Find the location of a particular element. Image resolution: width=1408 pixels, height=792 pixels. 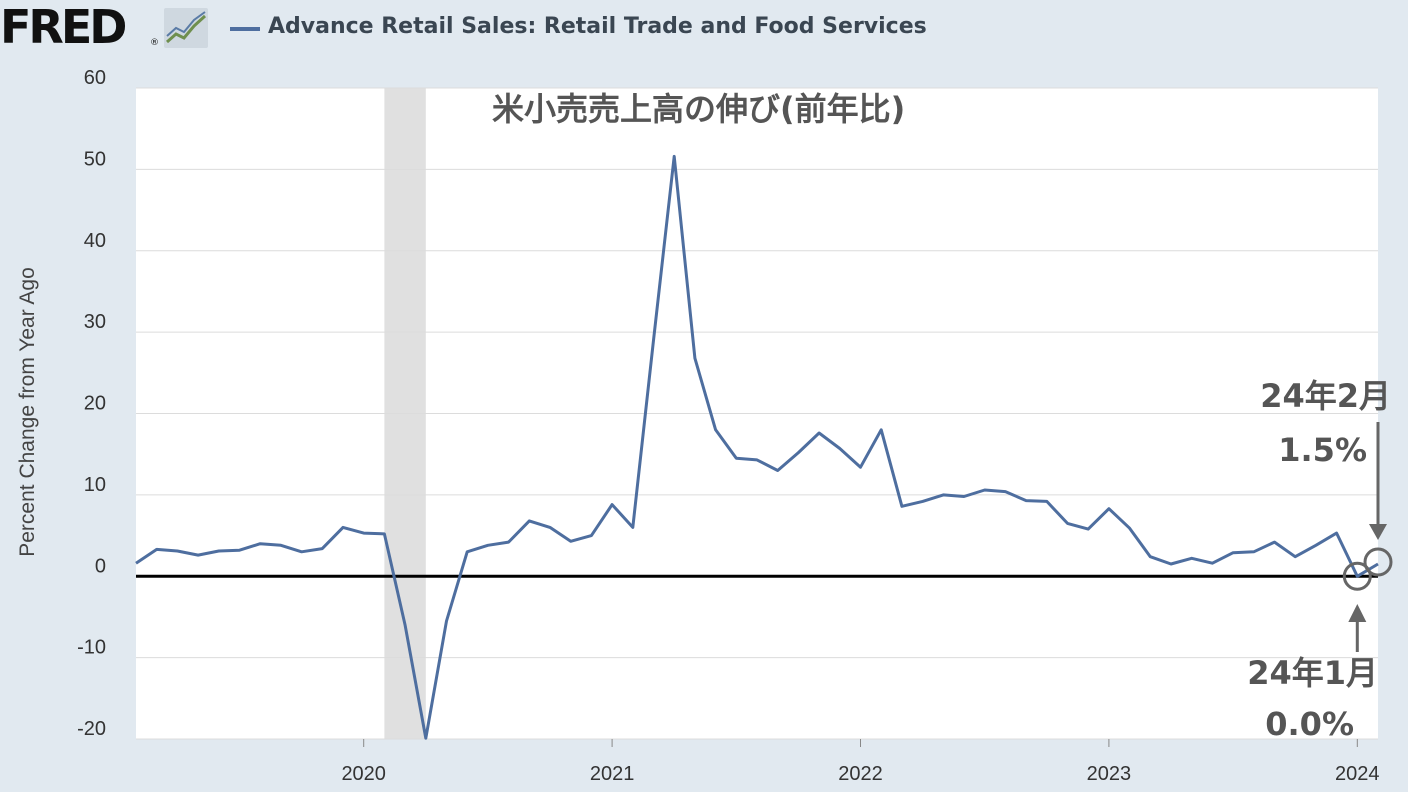

y-tick-label: -10 is located at coordinates (91, 648).